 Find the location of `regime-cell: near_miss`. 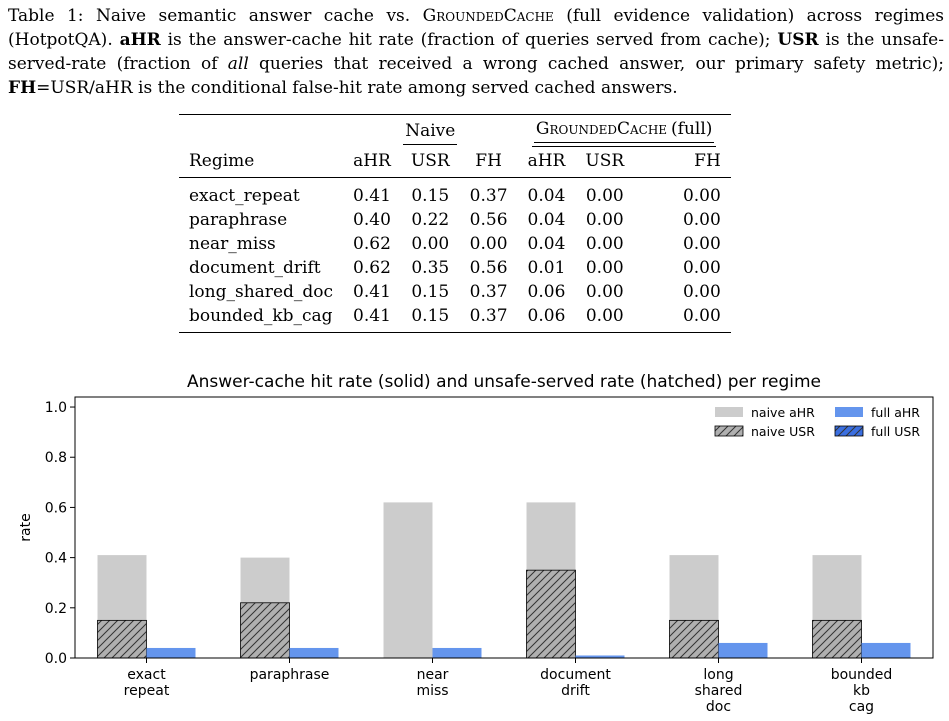

regime-cell: near_miss is located at coordinates (232, 244).